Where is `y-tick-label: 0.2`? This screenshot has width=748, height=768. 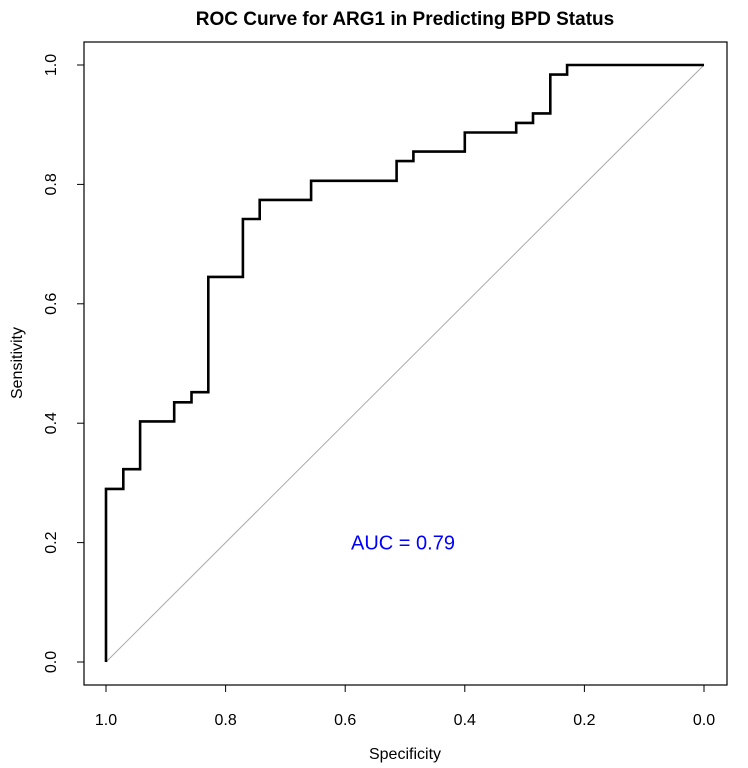
y-tick-label: 0.2 is located at coordinates (51, 542).